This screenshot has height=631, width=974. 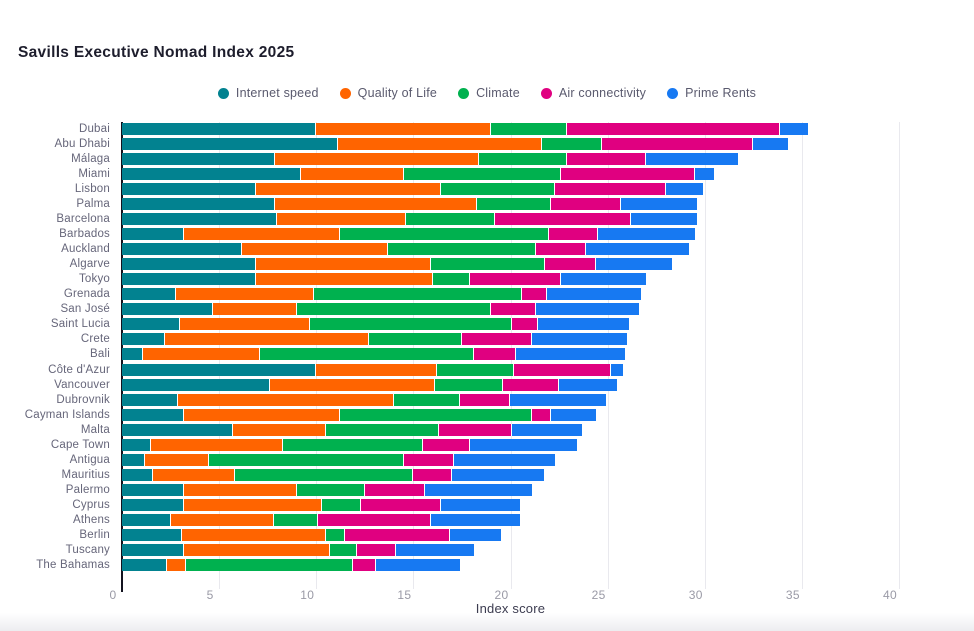 What do you see at coordinates (711, 93) in the screenshot?
I see `legend-item: Prime Rents` at bounding box center [711, 93].